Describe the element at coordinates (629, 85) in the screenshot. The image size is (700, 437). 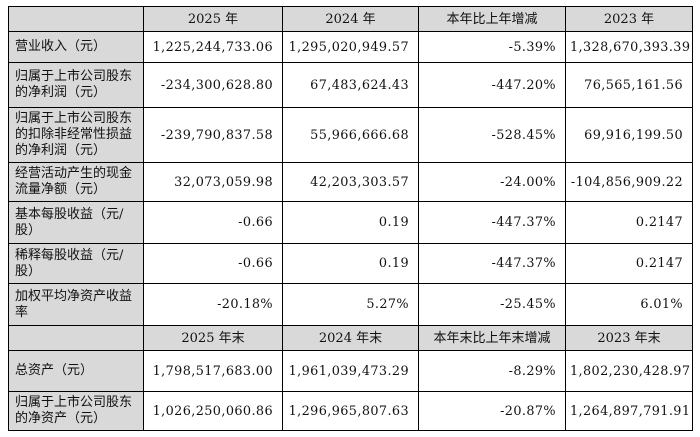
I see `value-2023: 76,565,161.56` at that location.